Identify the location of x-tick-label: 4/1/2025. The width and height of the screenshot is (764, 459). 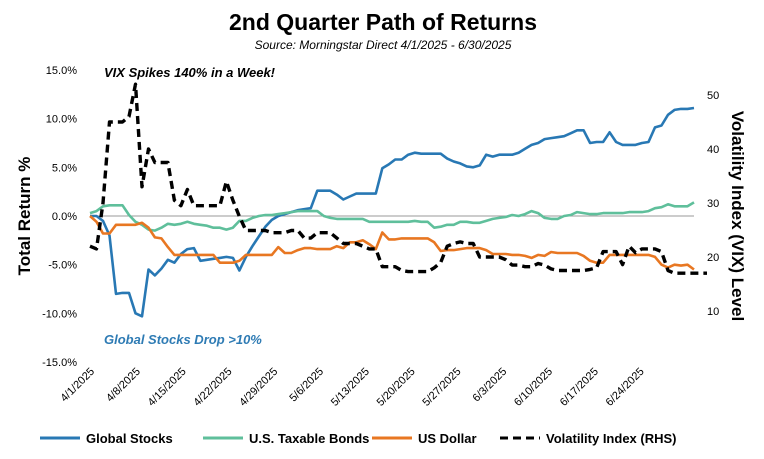
(77, 385).